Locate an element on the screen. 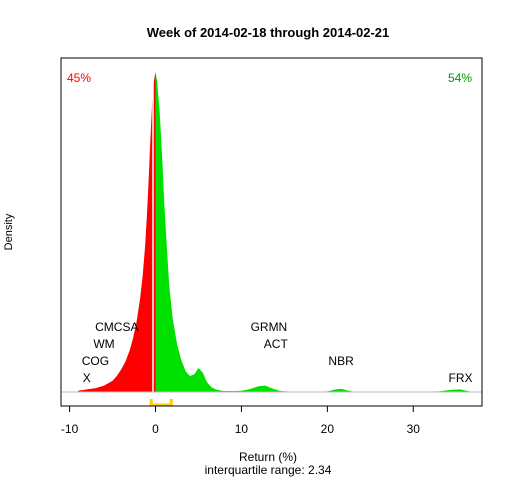 The width and height of the screenshot is (512, 480). density-area-negative is located at coordinates (117, 232).